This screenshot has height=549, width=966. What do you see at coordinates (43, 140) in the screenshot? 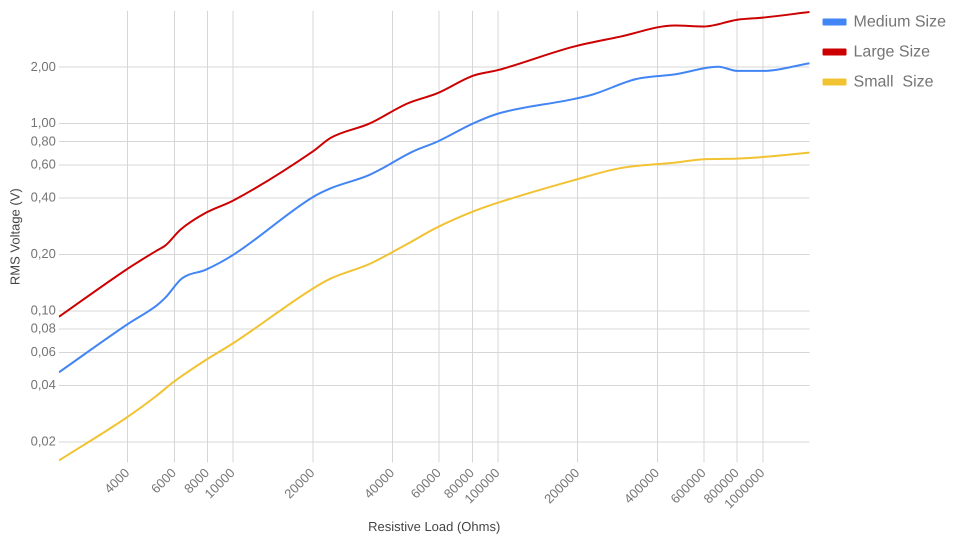
I see `y-tick-label: 0,80` at bounding box center [43, 140].